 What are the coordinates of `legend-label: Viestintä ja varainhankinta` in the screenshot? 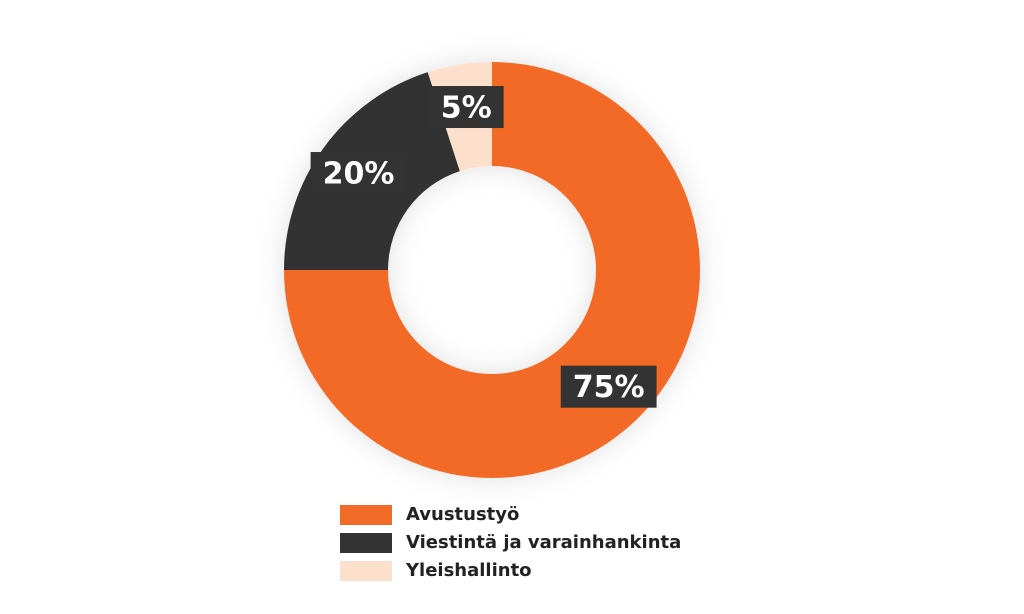 It's located at (543, 542).